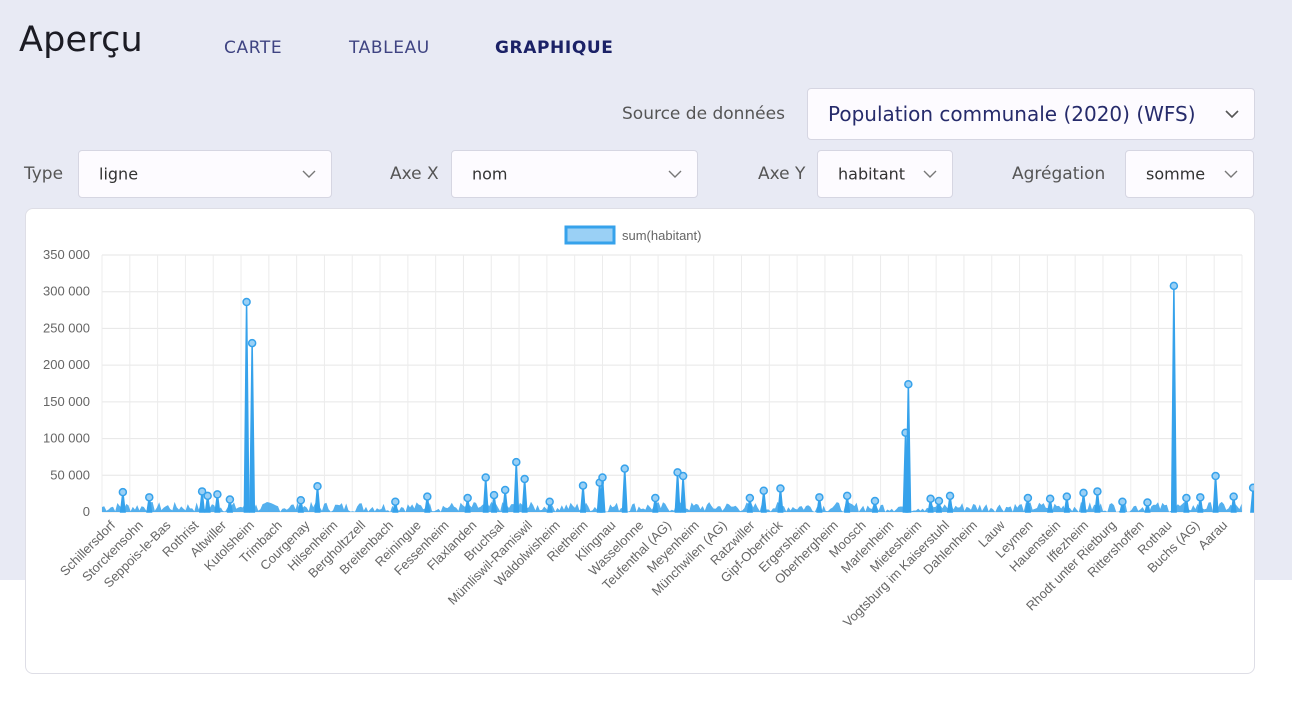 Image resolution: width=1292 pixels, height=702 pixels. What do you see at coordinates (44, 174) in the screenshot?
I see `type-label: Type` at bounding box center [44, 174].